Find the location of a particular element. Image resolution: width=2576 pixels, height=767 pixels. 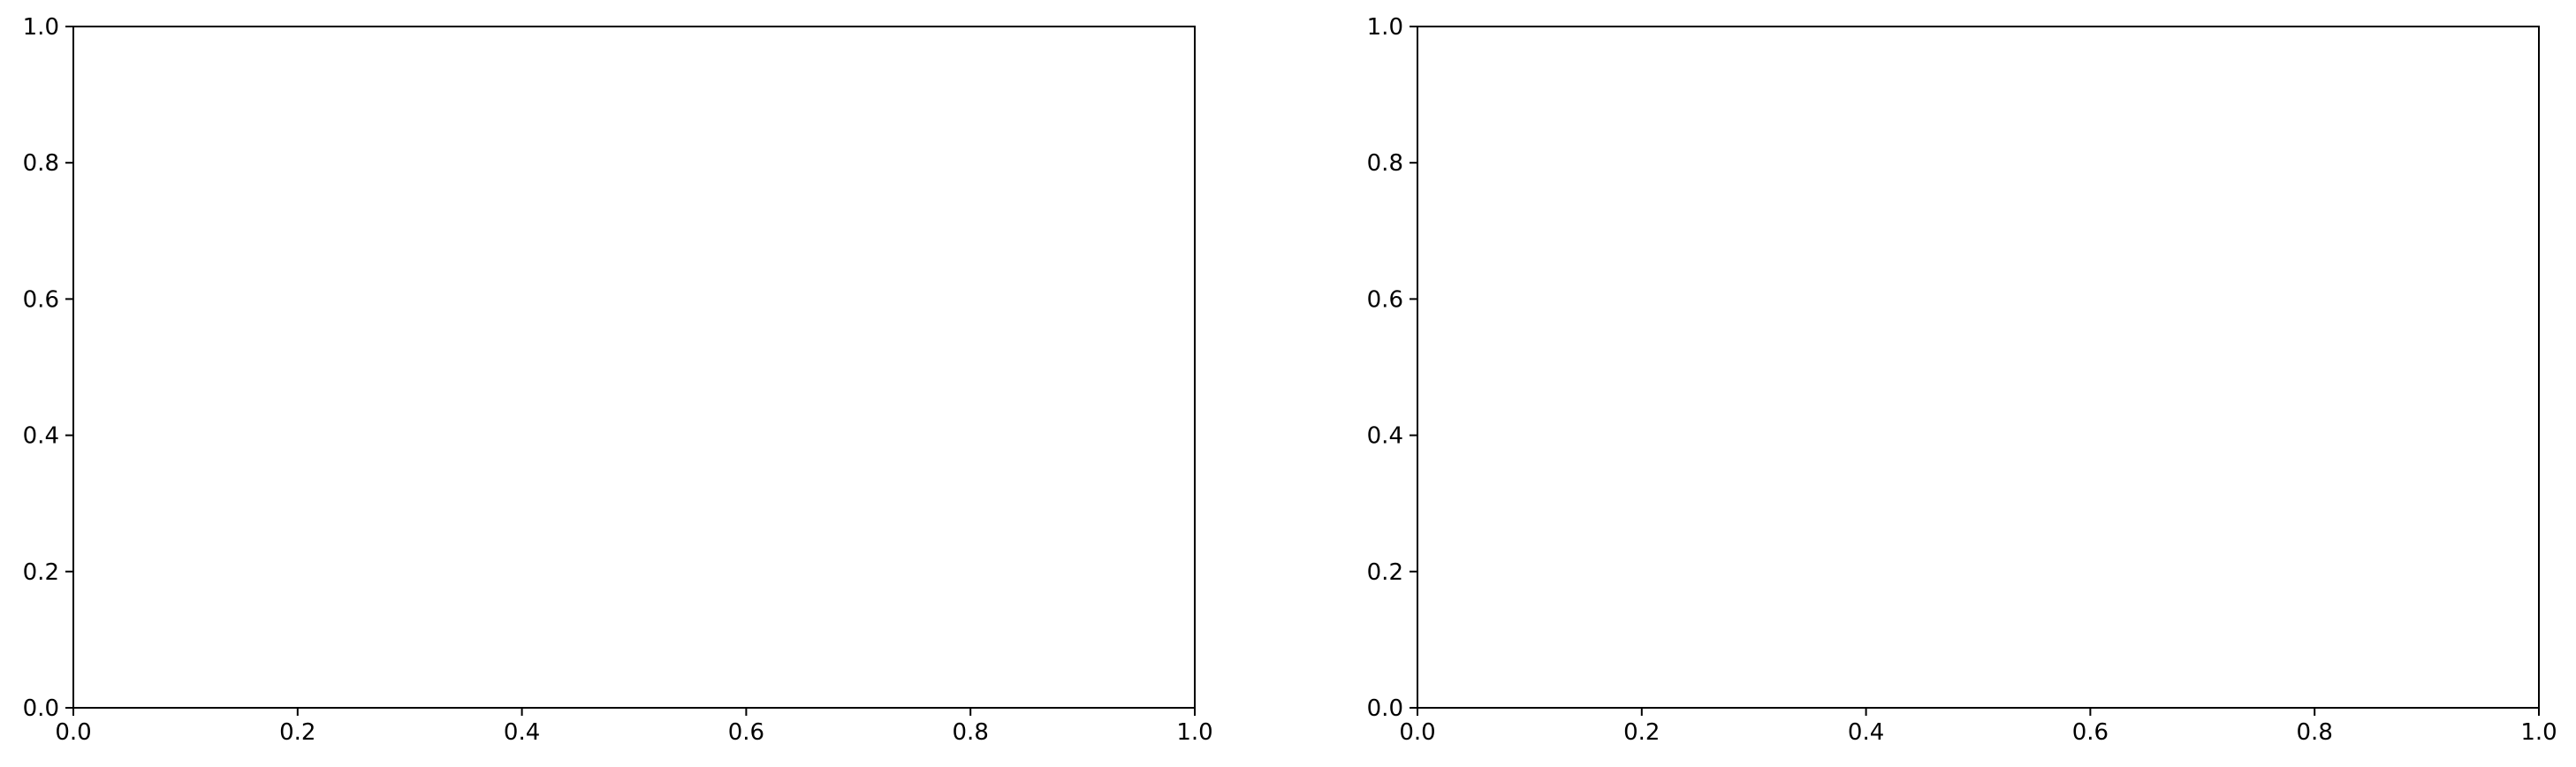

right-x-tick-label: 1.0 is located at coordinates (2538, 732).